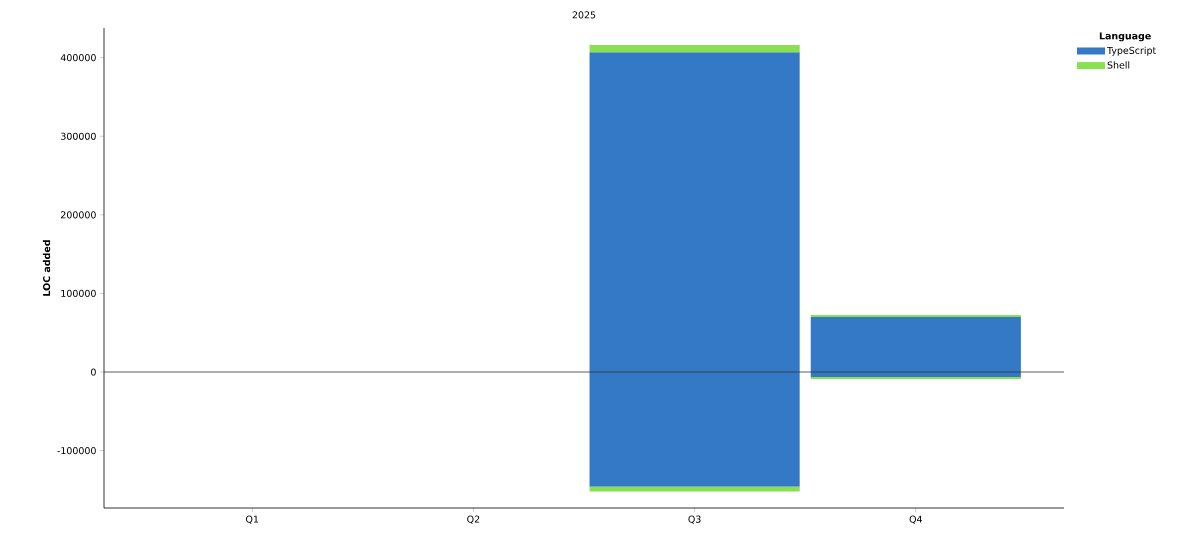 Image resolution: width=1202 pixels, height=542 pixels. I want to click on y-tick-label: 300000, so click(78, 136).